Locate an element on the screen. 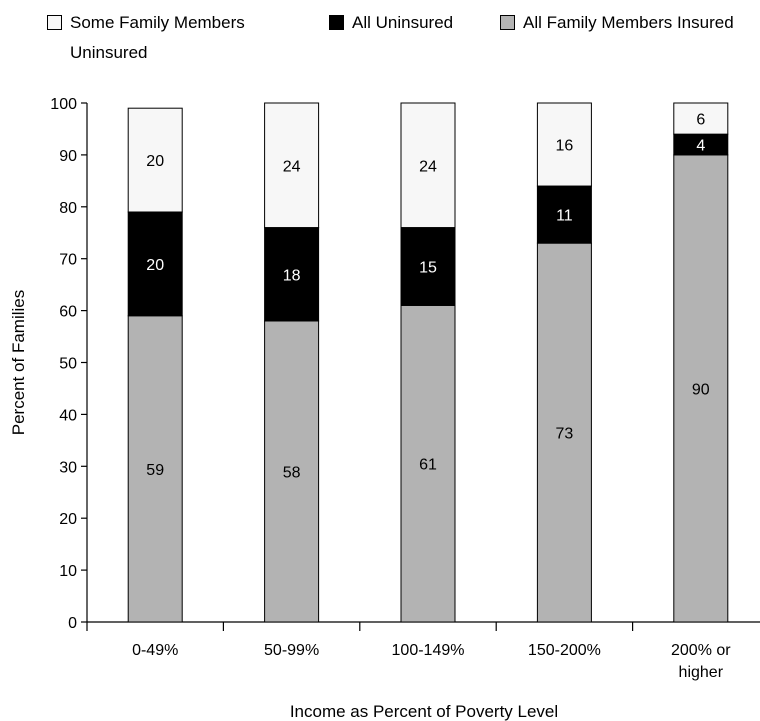 The image size is (760, 721). y-tick-label-60: 60 is located at coordinates (68, 312).